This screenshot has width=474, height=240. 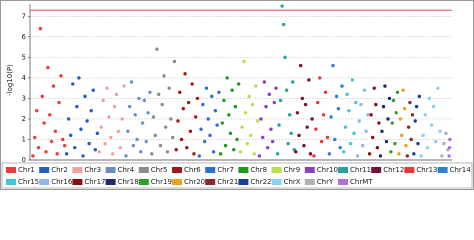 What do you see at coordinates (426, 170) in the screenshot?
I see `legend-label: Chr13` at bounding box center [426, 170].